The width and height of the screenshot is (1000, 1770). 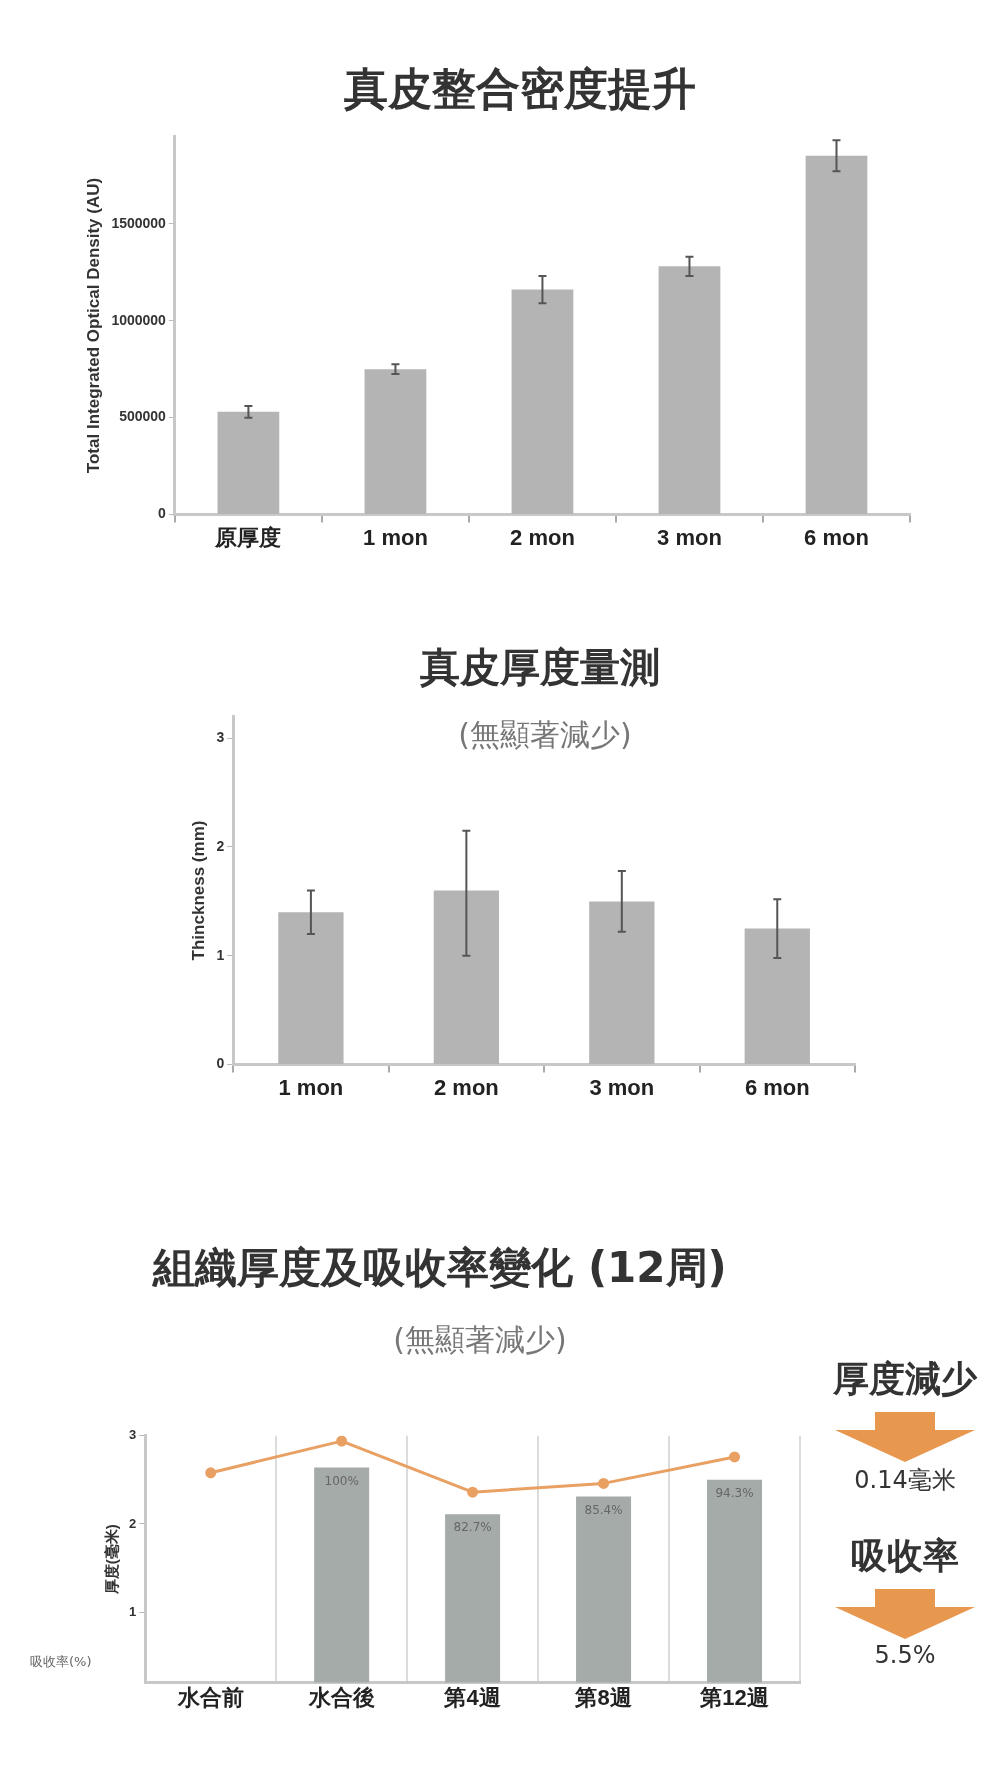 What do you see at coordinates (210, 1697) in the screenshot?
I see `x-tick-label: 水合前` at bounding box center [210, 1697].